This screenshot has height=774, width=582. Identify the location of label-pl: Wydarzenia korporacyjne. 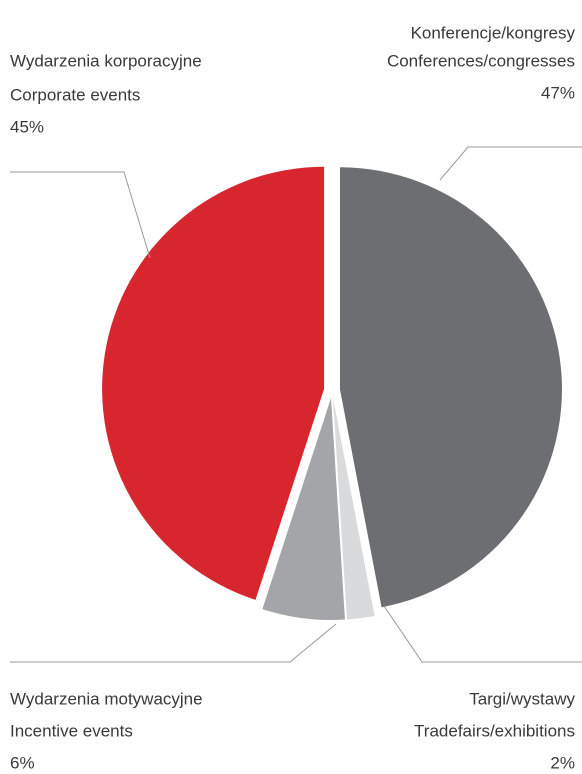
(106, 60).